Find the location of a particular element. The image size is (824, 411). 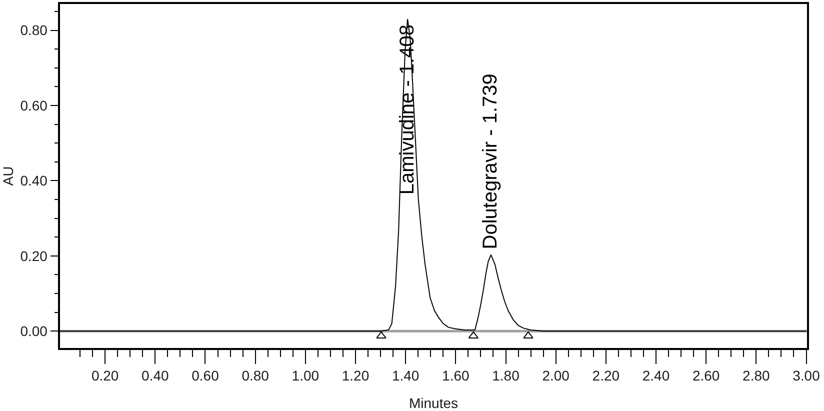

y-tick-label: 0.60 is located at coordinates (34, 105).